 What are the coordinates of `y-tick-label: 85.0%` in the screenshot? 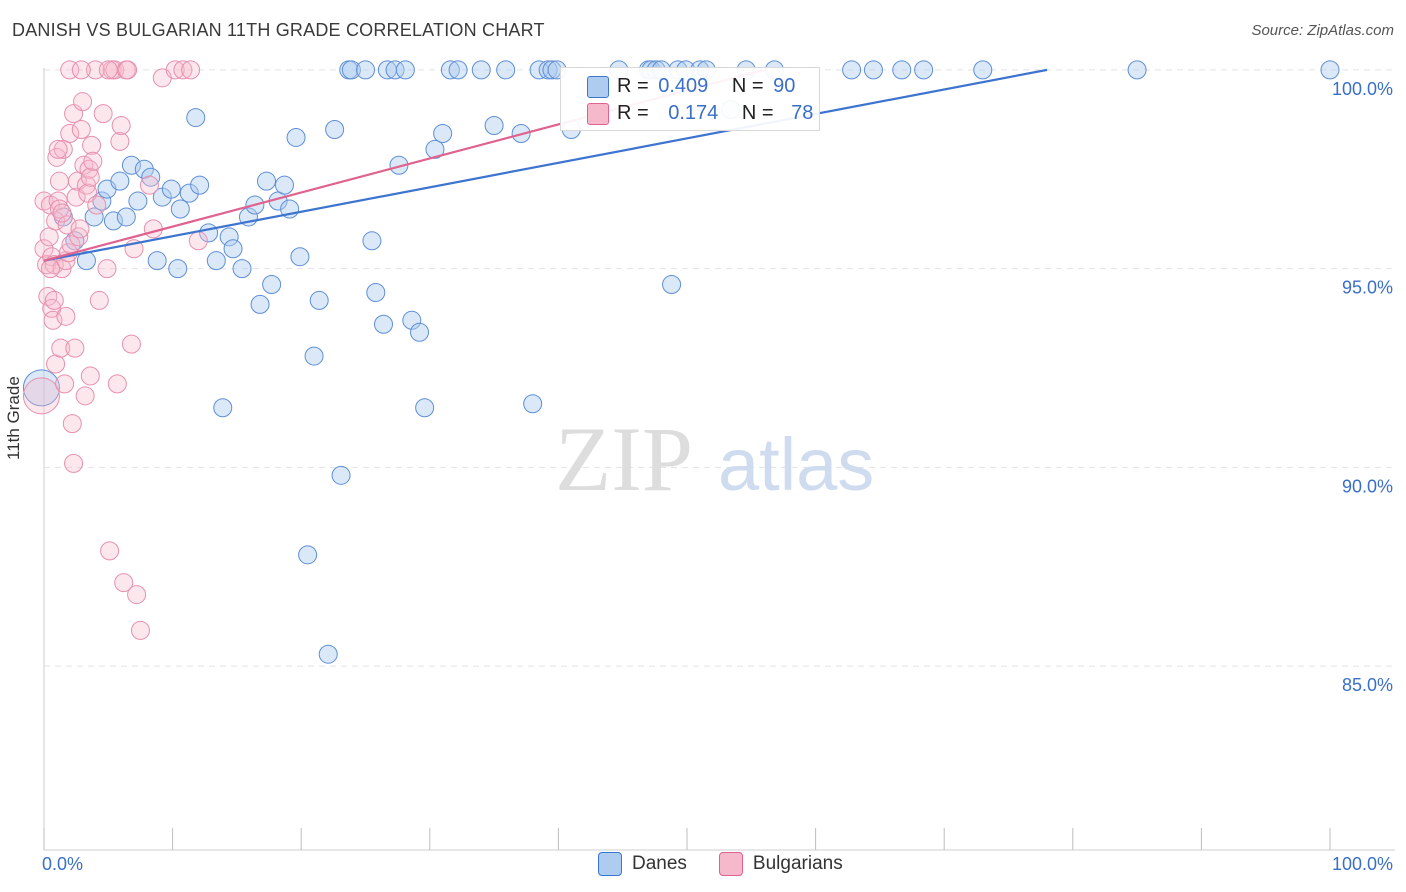 It's located at (1367, 685).